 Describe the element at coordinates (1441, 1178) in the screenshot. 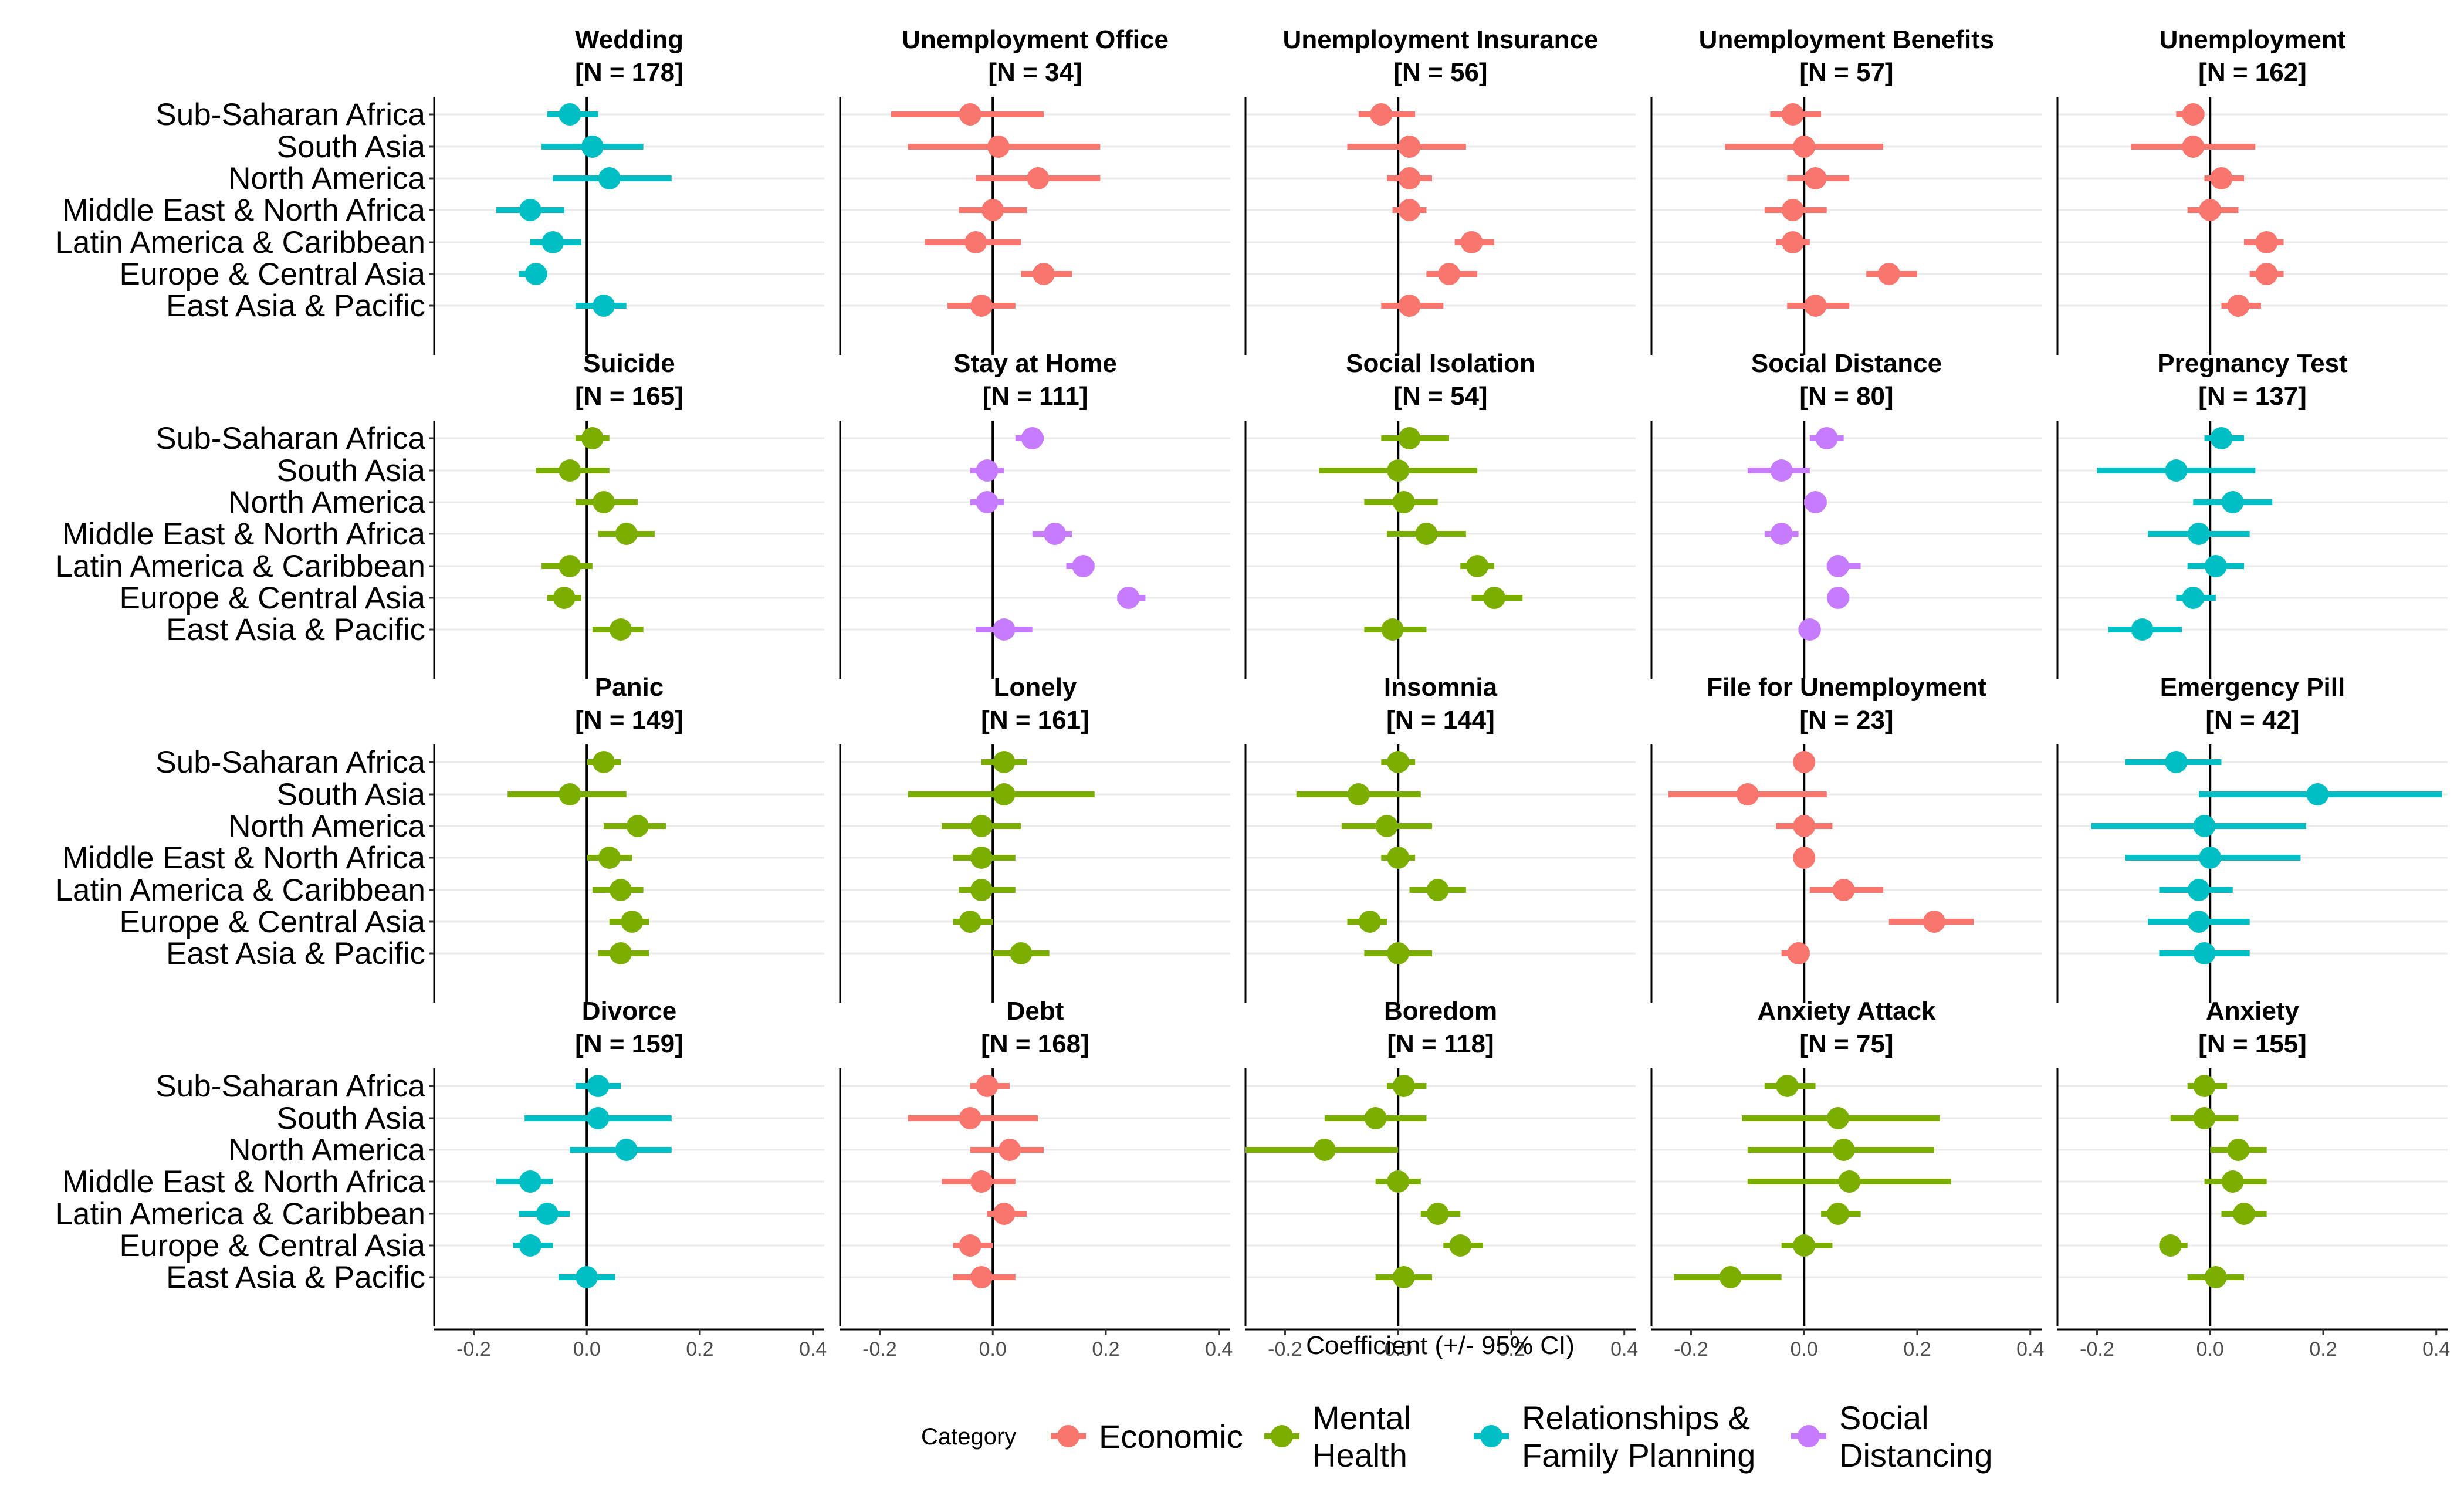

I see `facet-panel-boredom: Boredom [N = 118] -0.2 0.0 0.2 0.4` at that location.